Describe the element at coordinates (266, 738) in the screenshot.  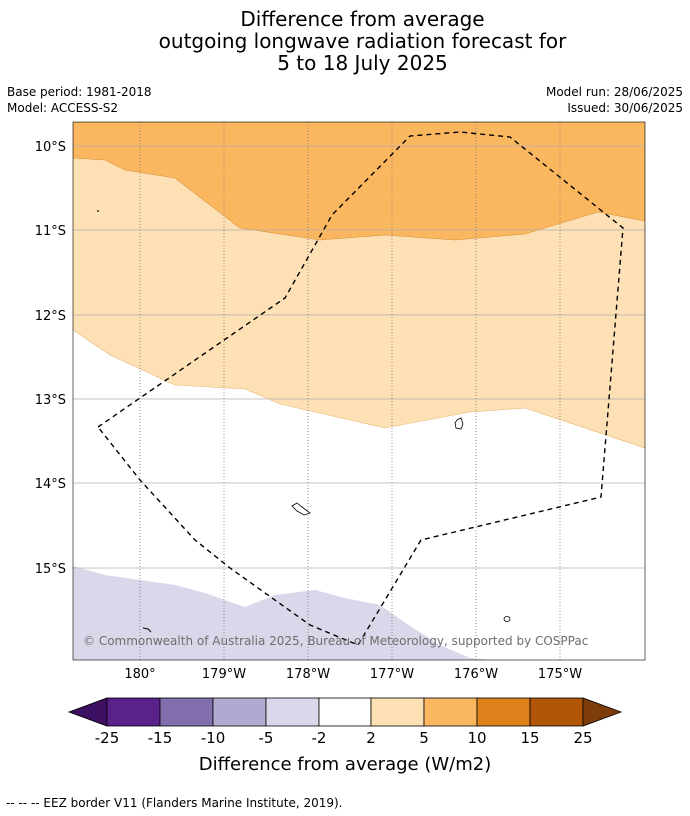
I see `colorbar-tick-4: -5` at that location.